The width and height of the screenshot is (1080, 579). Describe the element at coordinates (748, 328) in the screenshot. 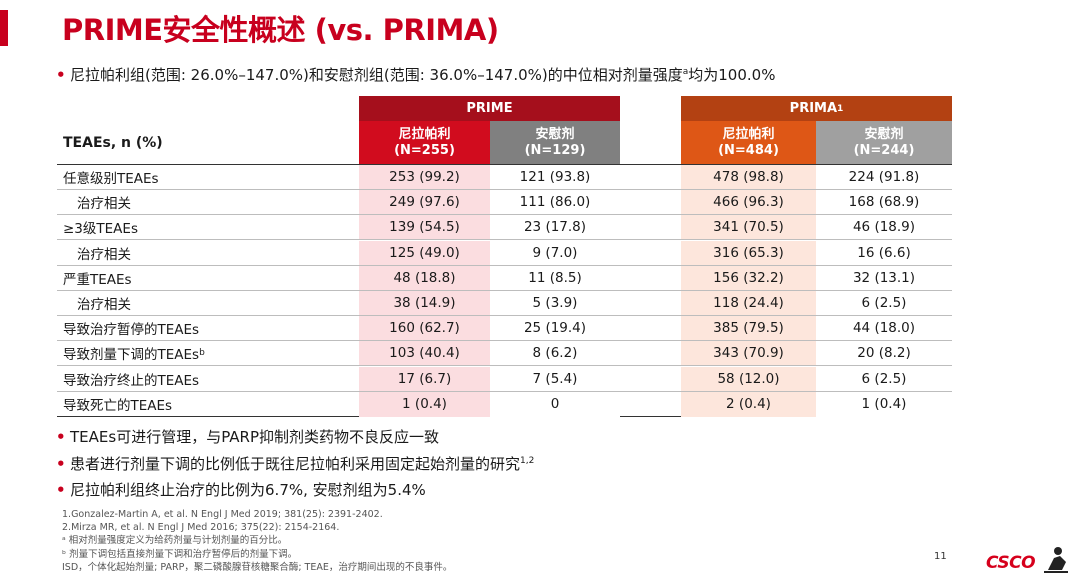

I see `table-cell: 385 (79.5)` at that location.